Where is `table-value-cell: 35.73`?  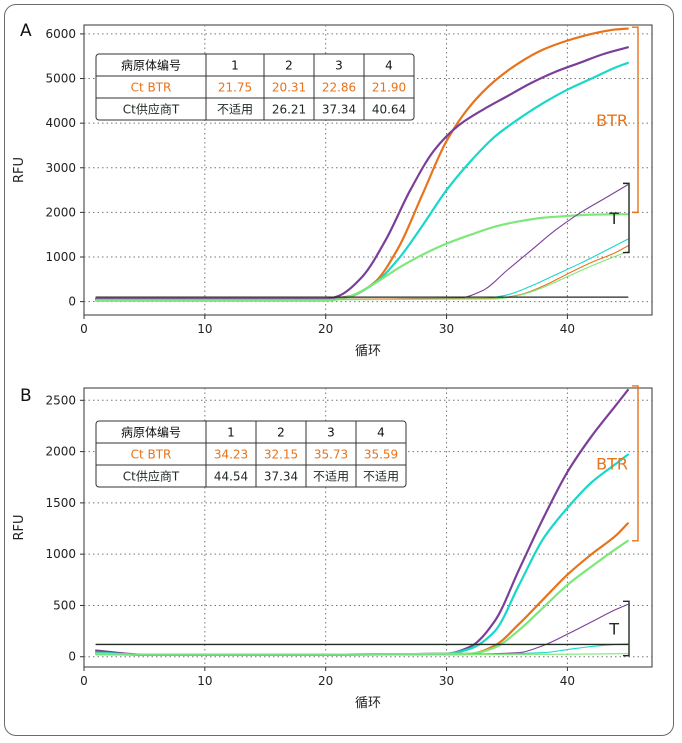
table-value-cell: 35.73 is located at coordinates (331, 455).